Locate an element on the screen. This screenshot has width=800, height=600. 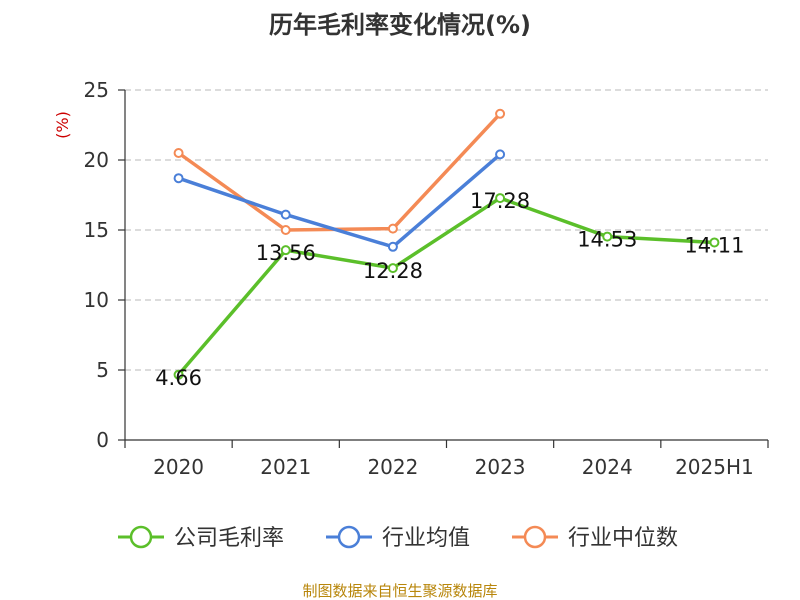
data-label: 14.53 is located at coordinates (607, 240).